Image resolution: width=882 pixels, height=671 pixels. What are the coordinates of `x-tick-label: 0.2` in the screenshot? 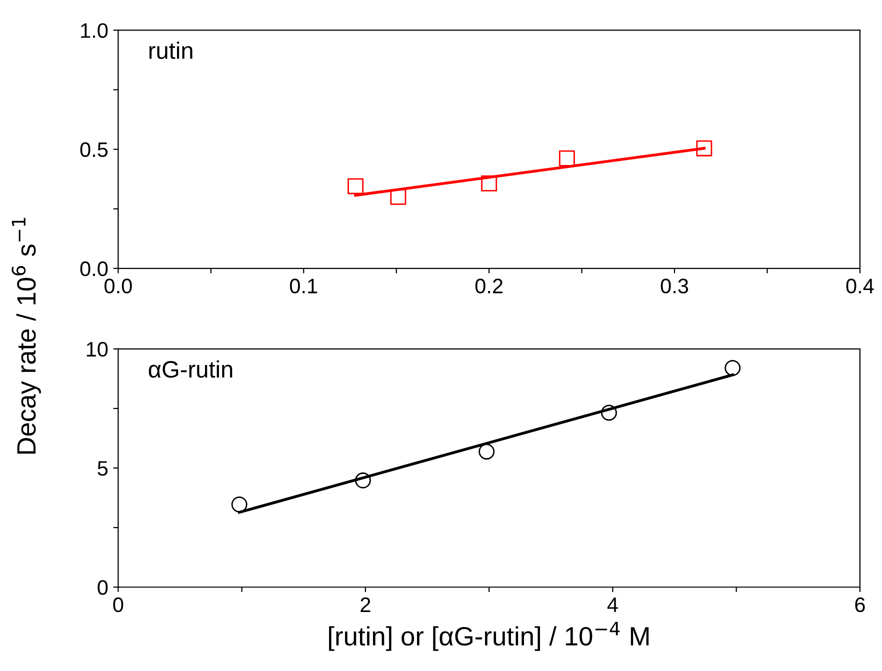 It's located at (489, 286).